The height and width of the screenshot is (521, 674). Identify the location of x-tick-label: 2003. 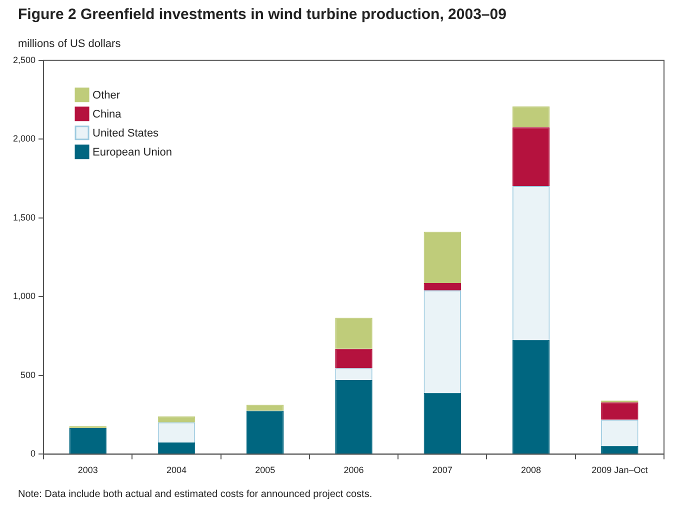
(88, 470).